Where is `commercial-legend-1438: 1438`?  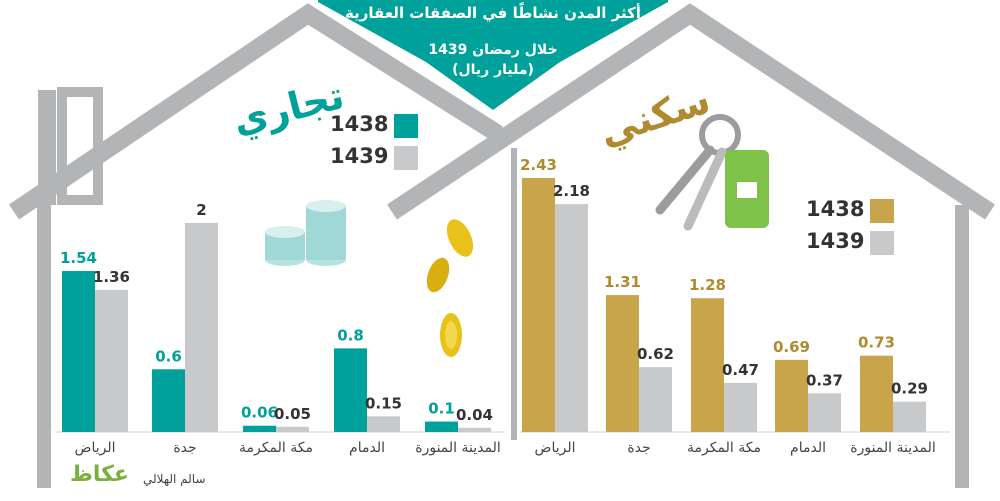
commercial-legend-1438: 1438 is located at coordinates (359, 124).